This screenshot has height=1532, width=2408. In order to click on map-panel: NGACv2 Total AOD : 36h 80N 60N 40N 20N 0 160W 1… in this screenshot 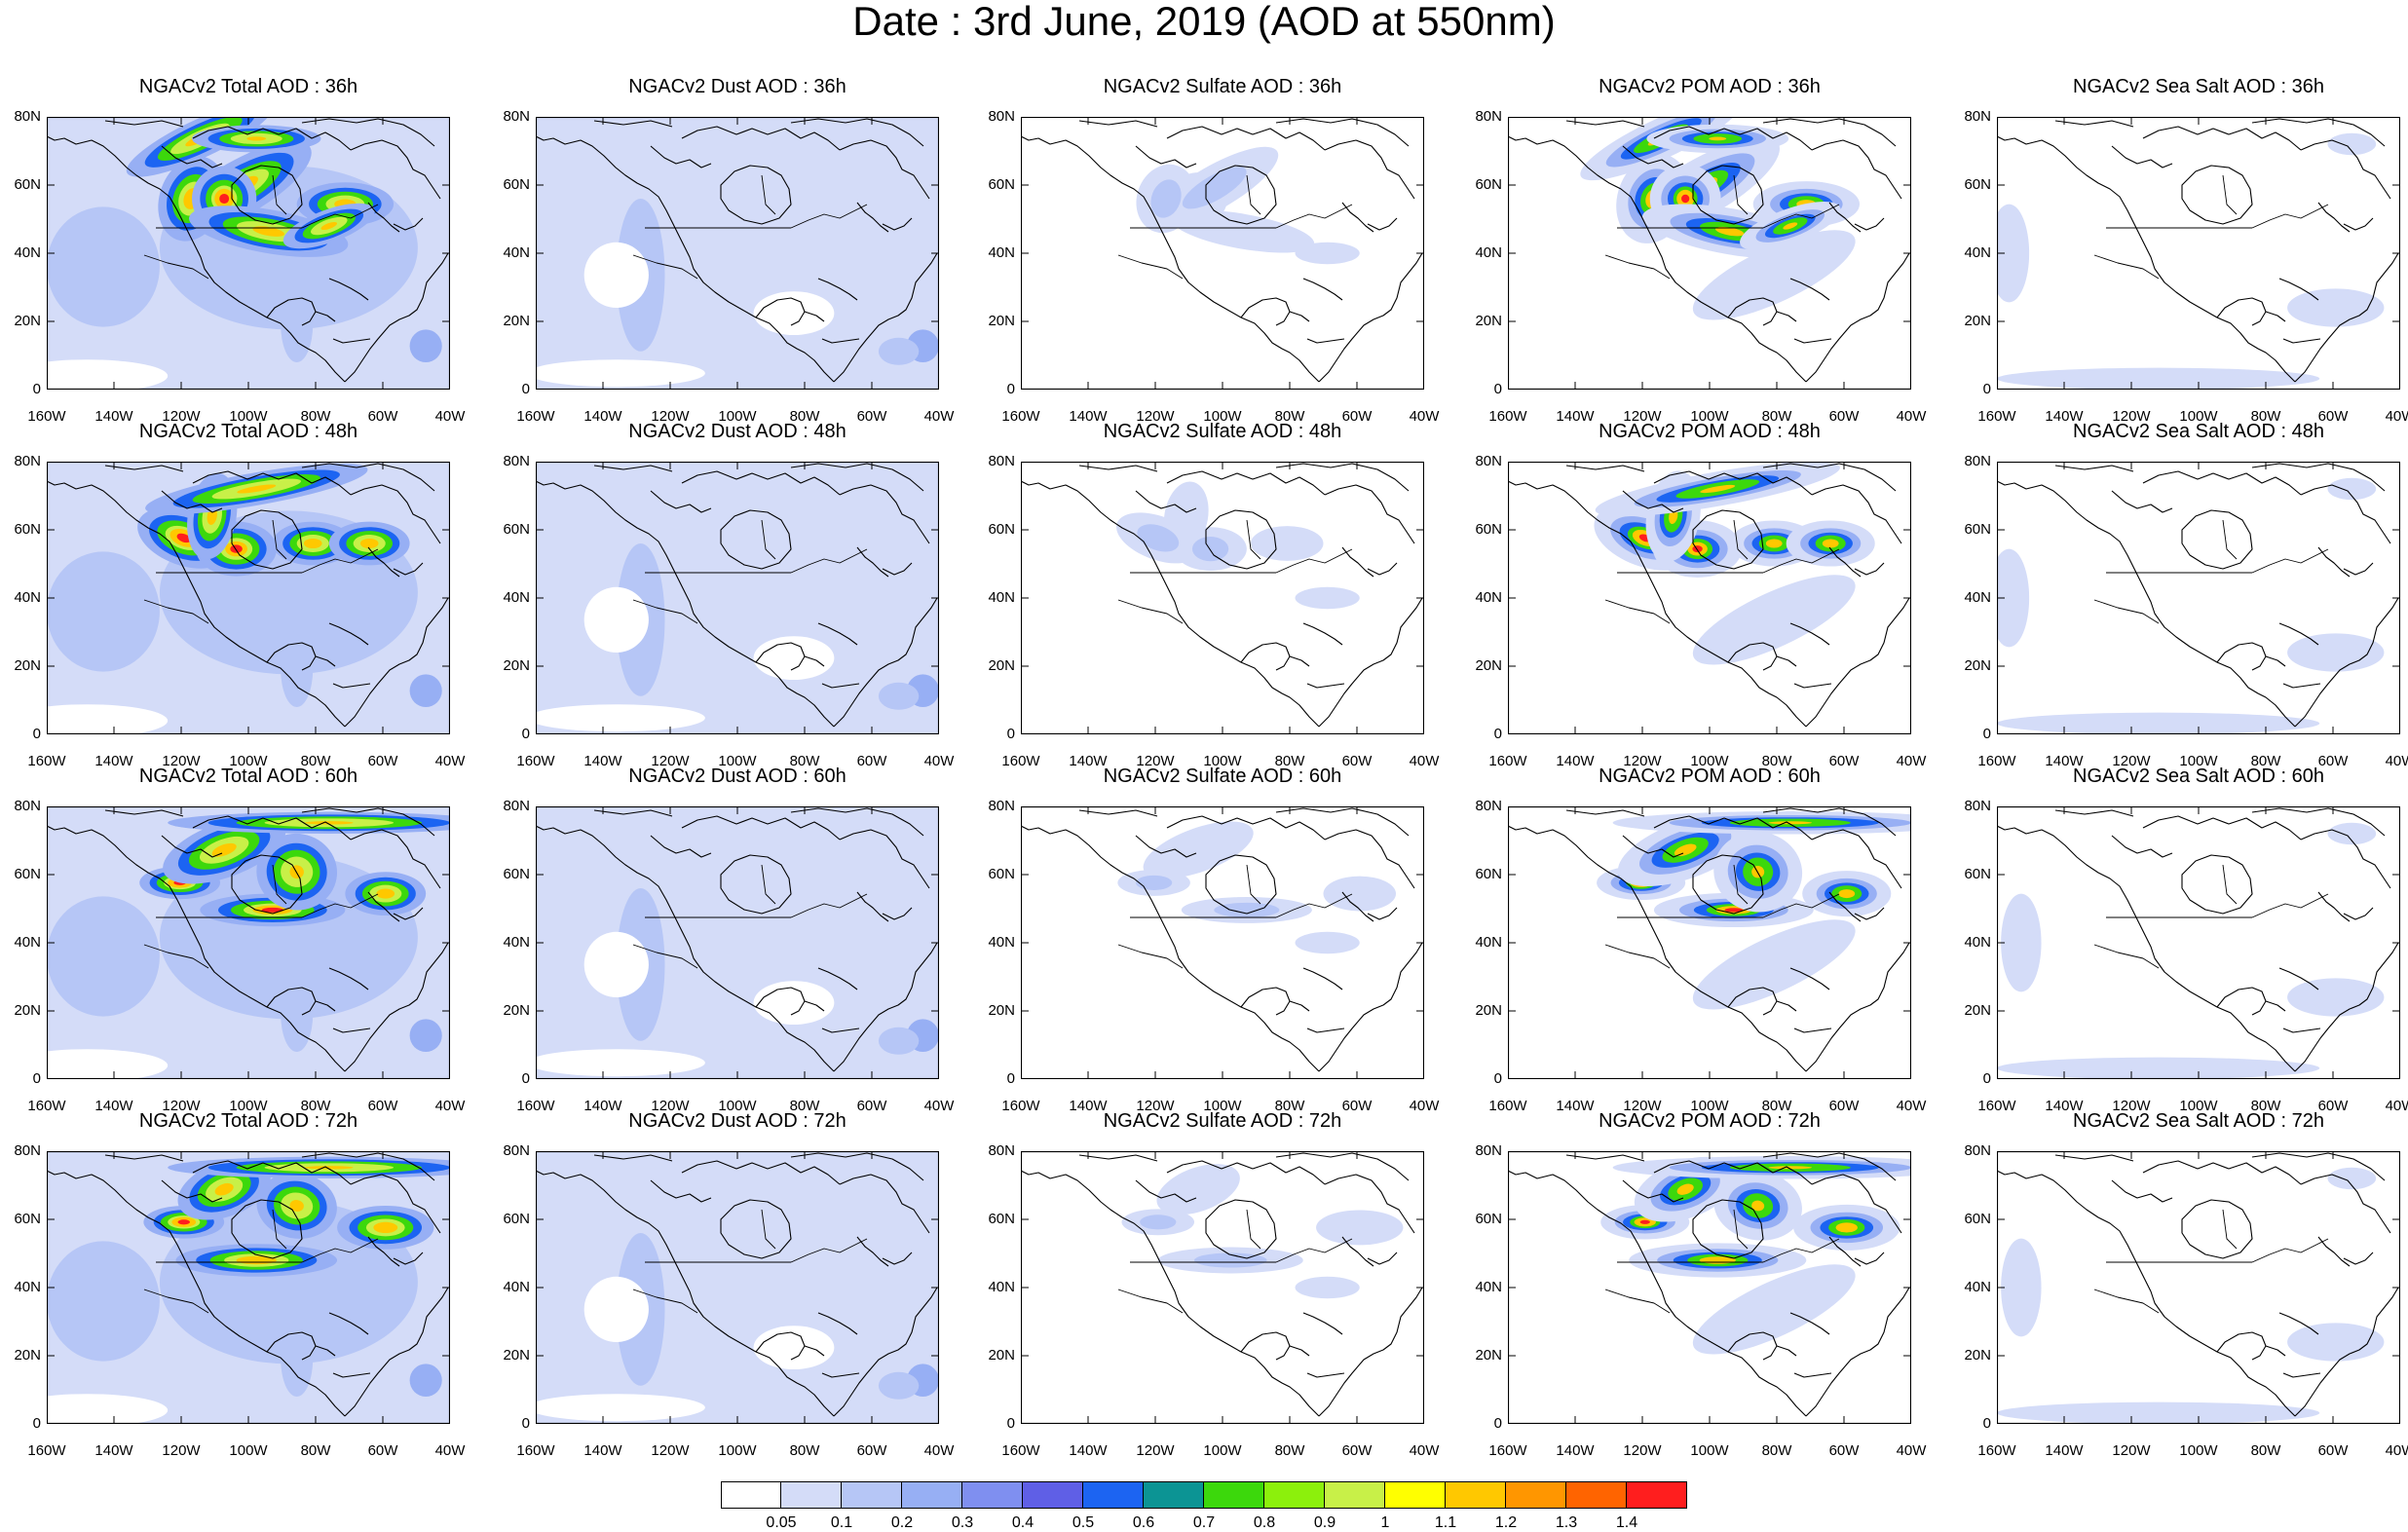, I will do `click(239, 251)`.